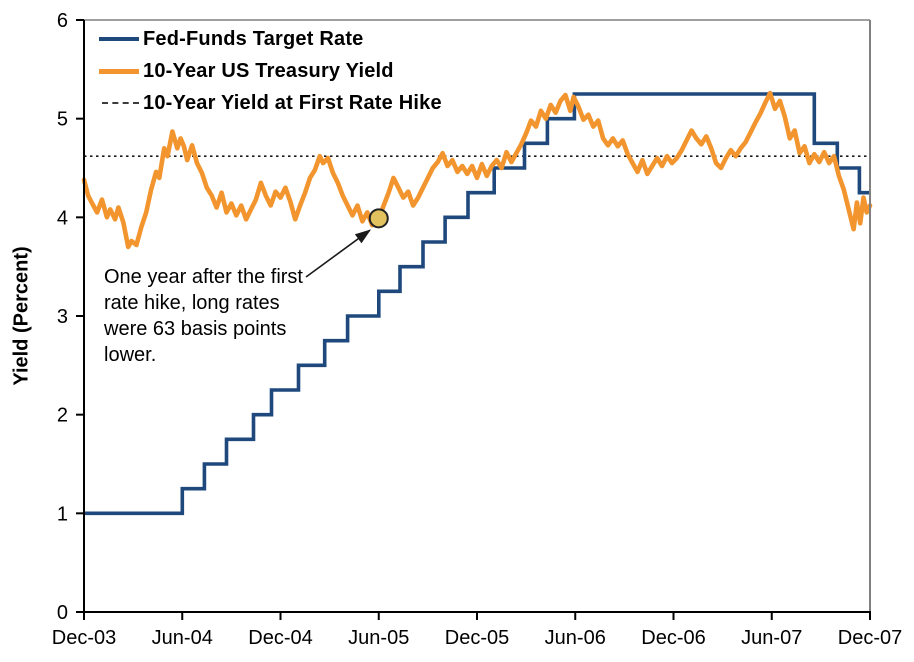 Image resolution: width=914 pixels, height=662 pixels. I want to click on legend-label-fed-funds: Fed-Funds Target Rate, so click(253, 38).